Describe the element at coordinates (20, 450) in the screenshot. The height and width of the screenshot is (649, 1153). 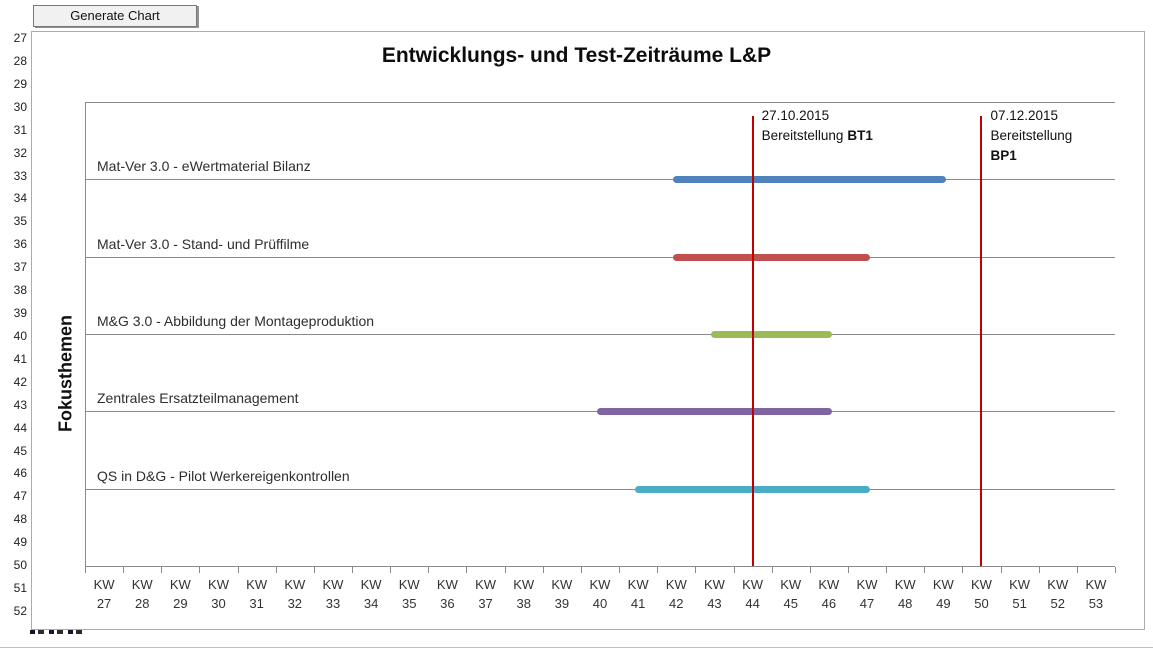
I see `row-header-45: 45` at that location.